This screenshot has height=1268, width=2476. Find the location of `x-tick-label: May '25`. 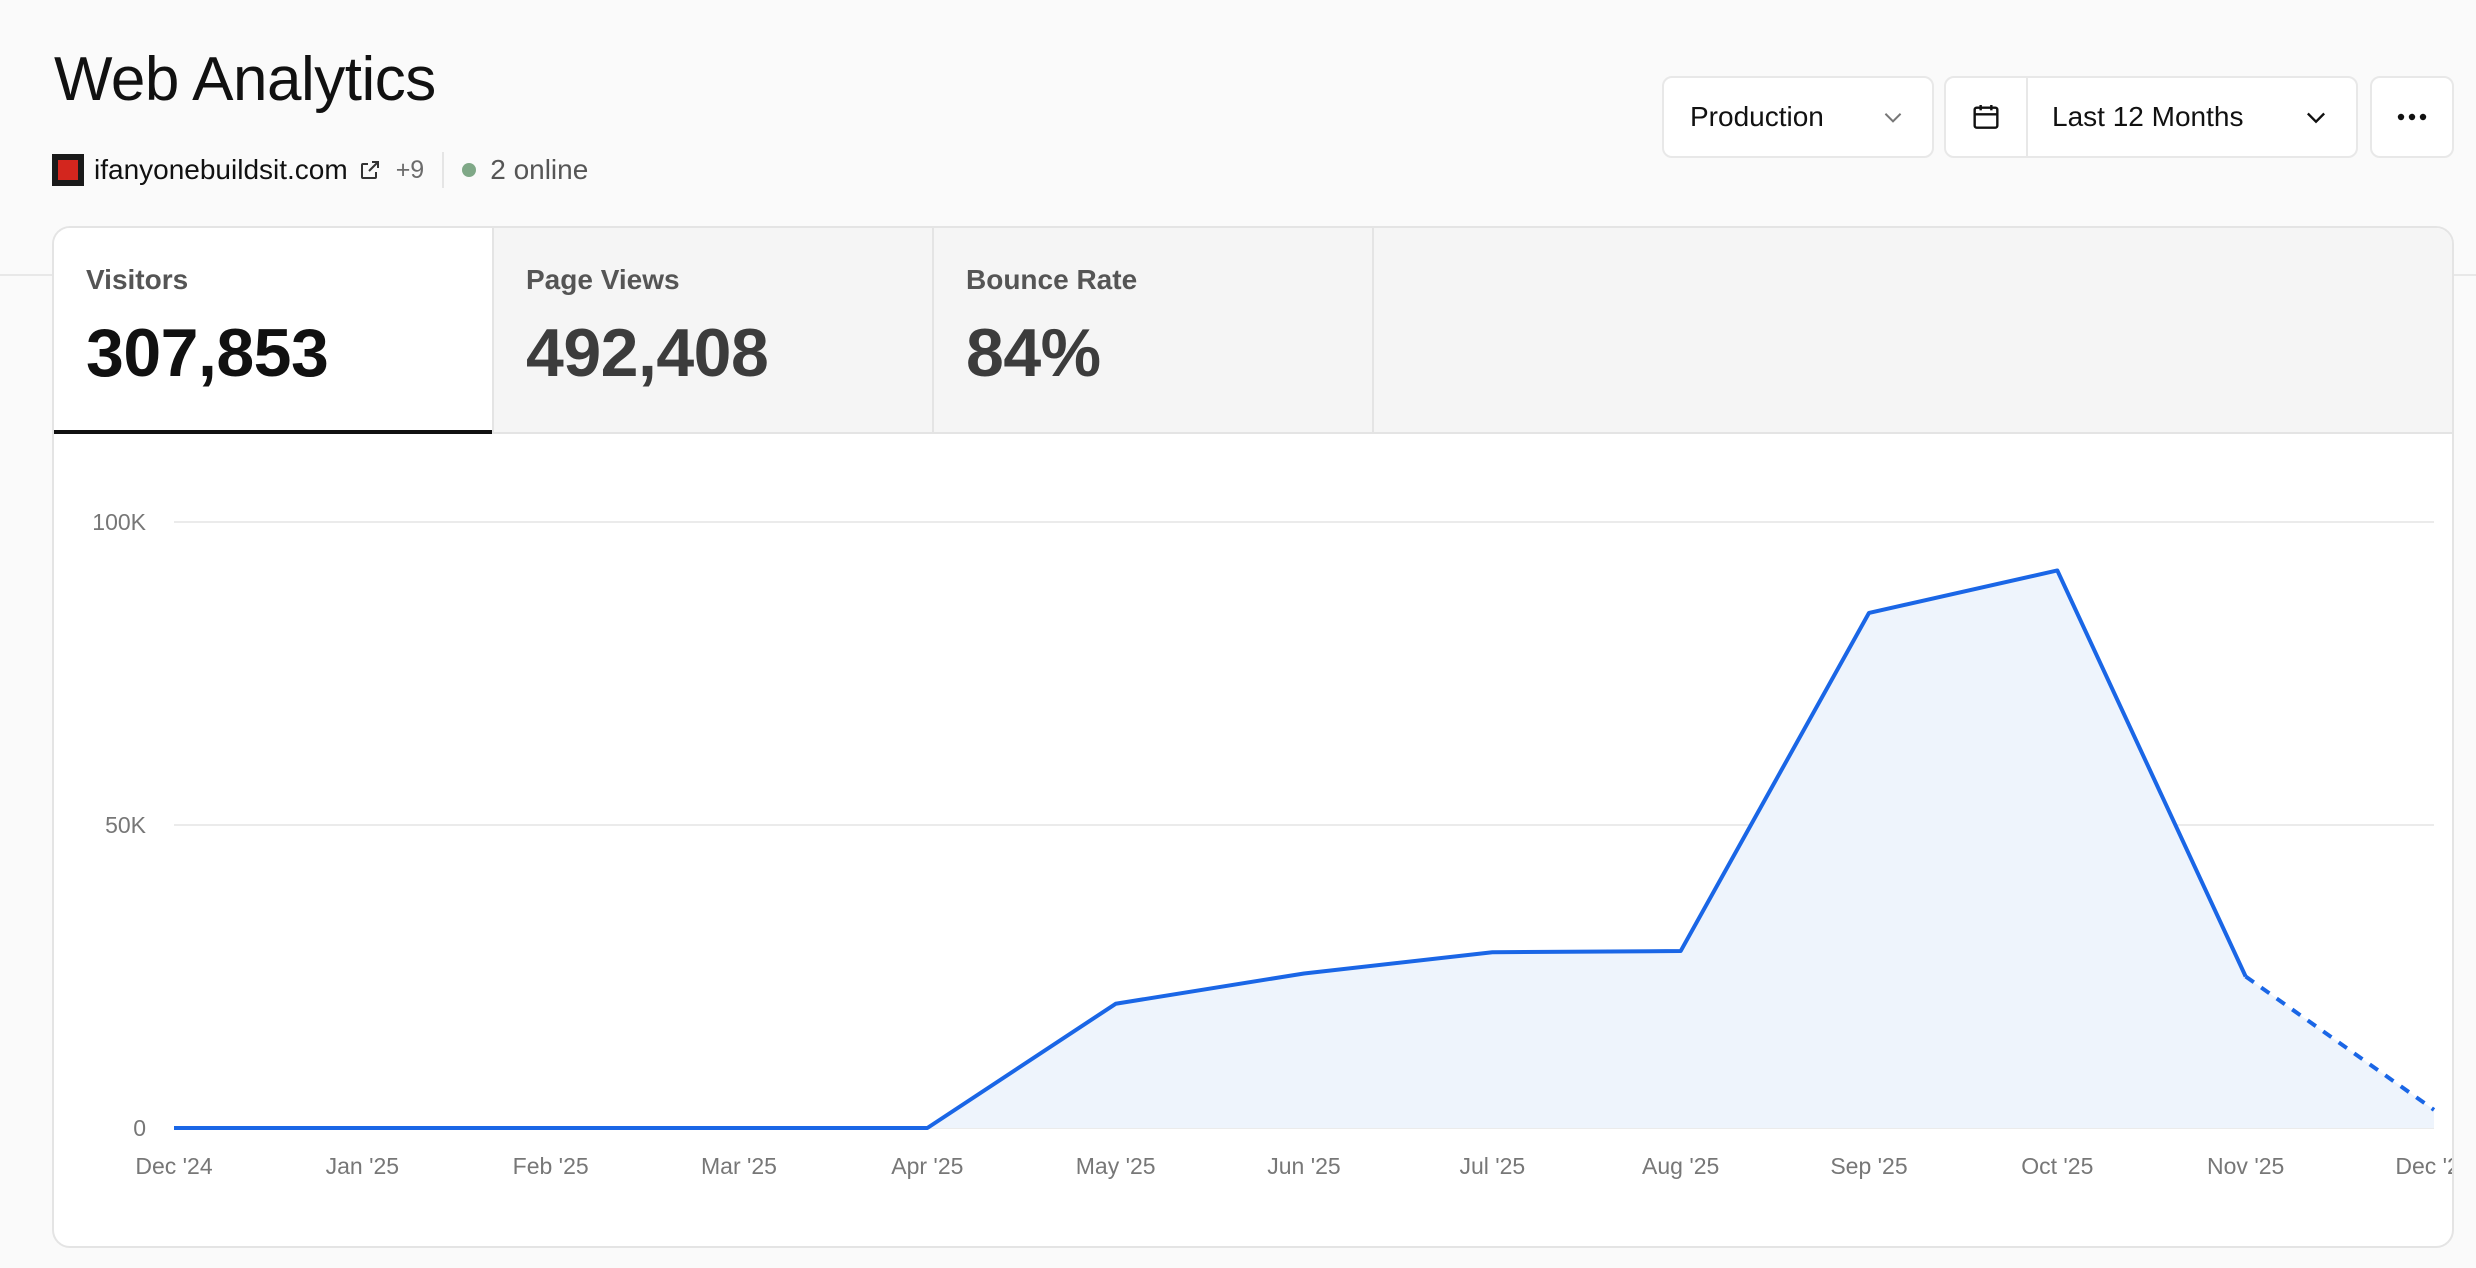

x-tick-label: May '25 is located at coordinates (1116, 1166).